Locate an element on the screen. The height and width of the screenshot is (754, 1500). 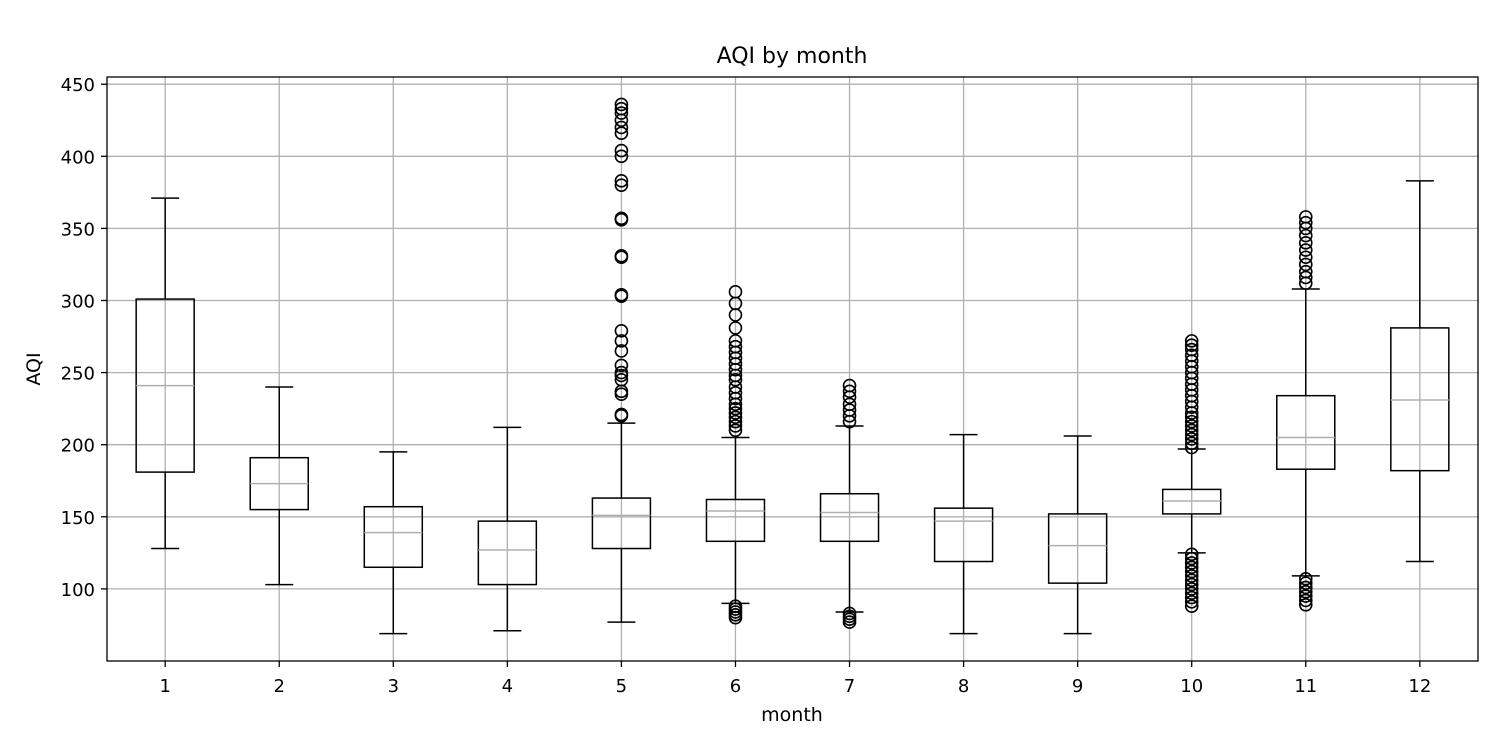
x-tick-label: 12 is located at coordinates (1419, 686).